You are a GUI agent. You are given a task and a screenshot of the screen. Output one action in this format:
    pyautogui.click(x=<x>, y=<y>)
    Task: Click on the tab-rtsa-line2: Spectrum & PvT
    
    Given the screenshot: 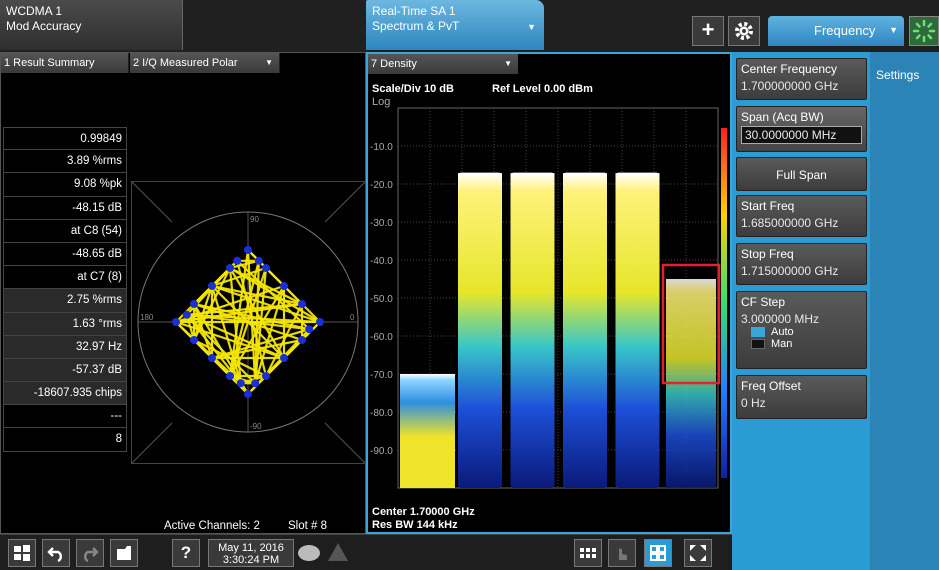 What is the action you would take?
    pyautogui.click(x=416, y=26)
    